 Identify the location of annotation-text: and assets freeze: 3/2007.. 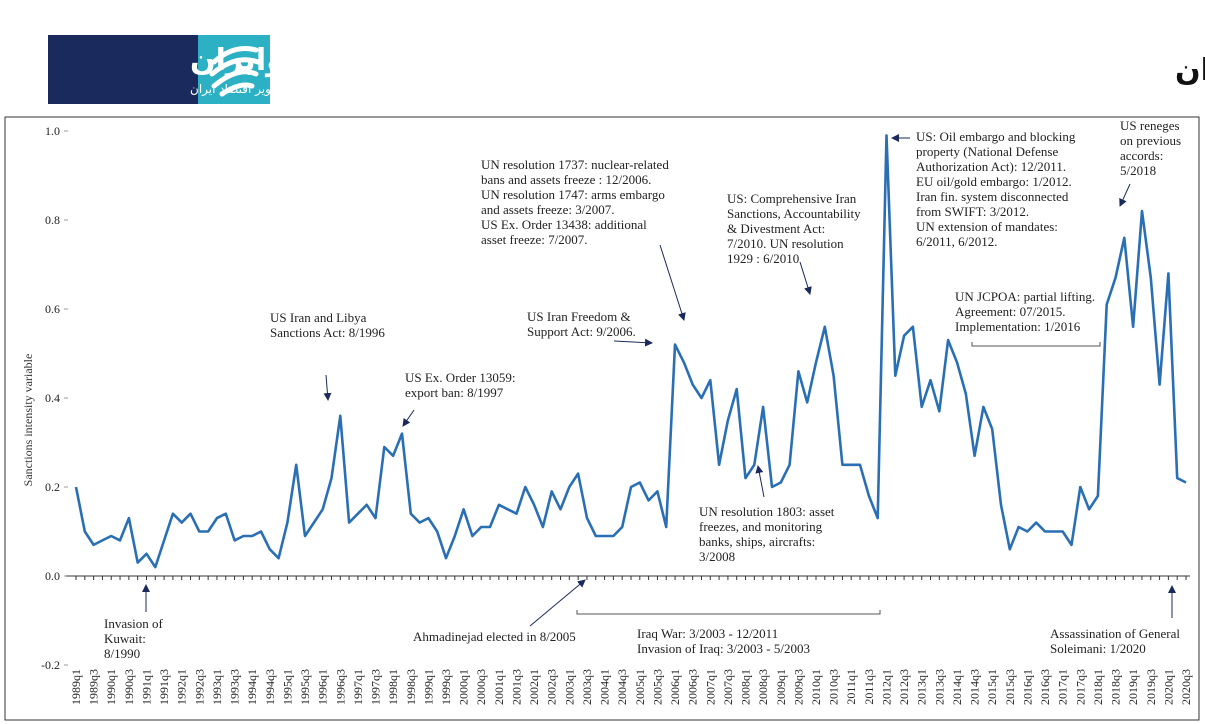
(548, 209).